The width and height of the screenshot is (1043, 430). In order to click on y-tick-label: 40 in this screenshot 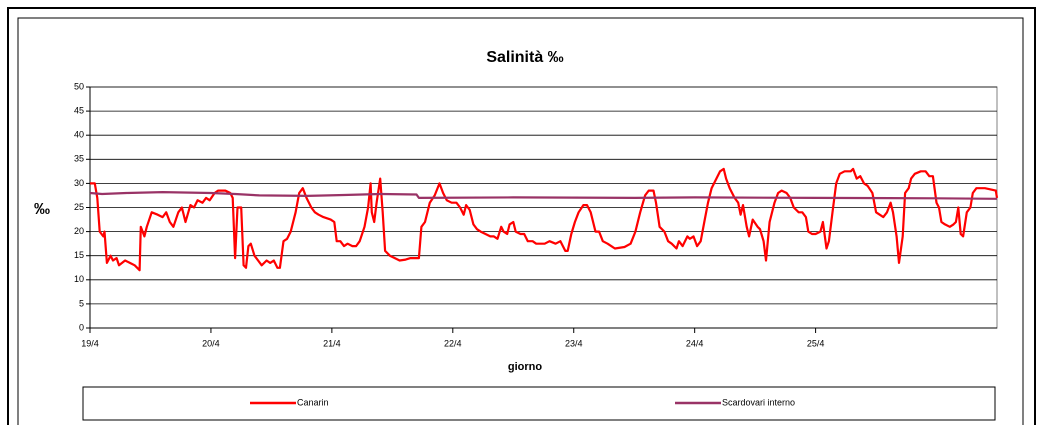, I will do `click(79, 135)`.